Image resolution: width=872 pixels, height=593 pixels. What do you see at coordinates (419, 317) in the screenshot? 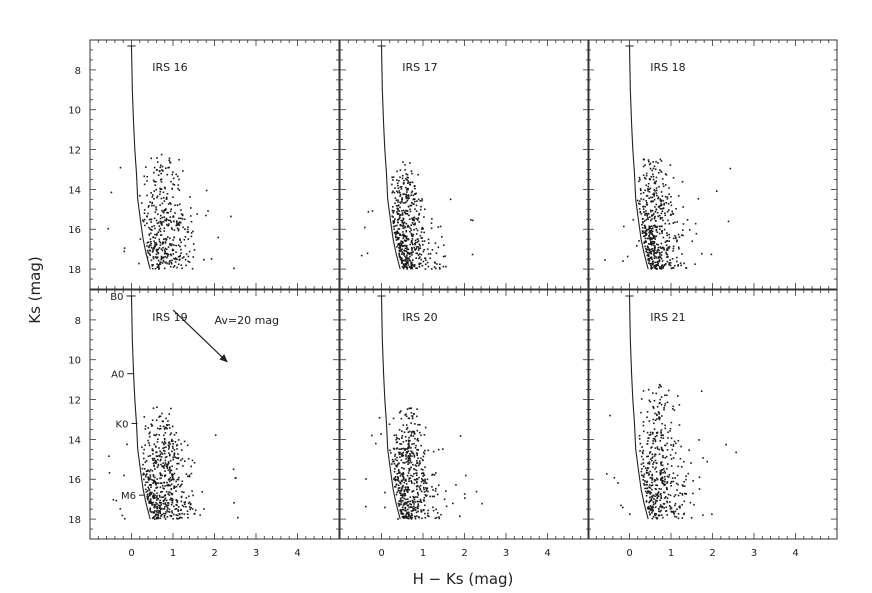
I see `panel-label: IRS 20` at bounding box center [419, 317].